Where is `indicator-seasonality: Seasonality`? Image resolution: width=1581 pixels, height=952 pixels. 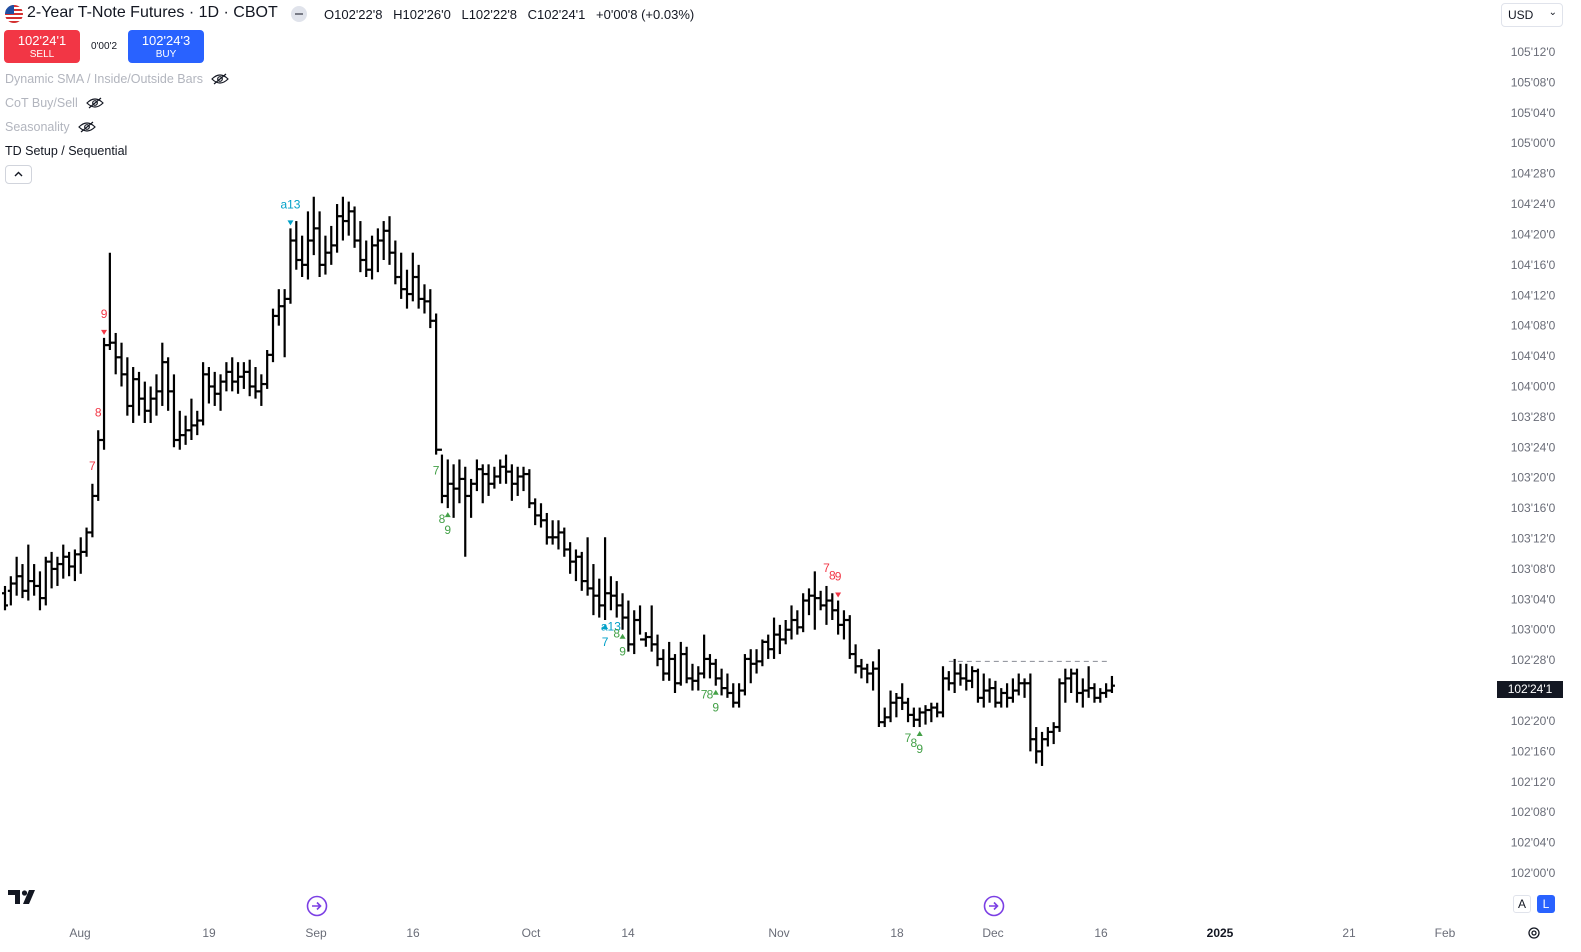 indicator-seasonality: Seasonality is located at coordinates (50, 127).